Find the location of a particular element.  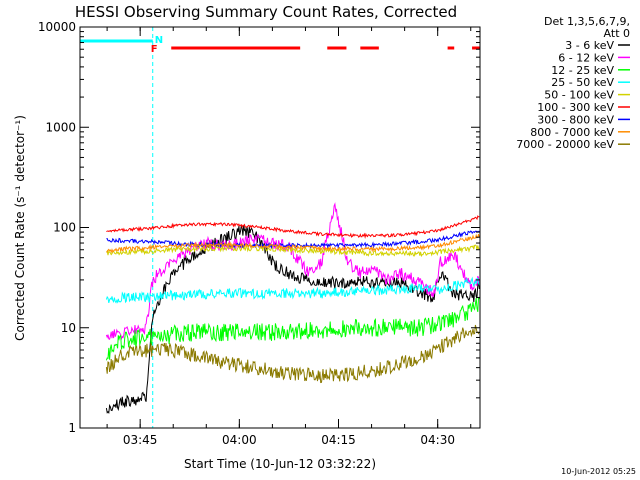

legend-label-7: 800 - 7000 keV is located at coordinates (572, 132).